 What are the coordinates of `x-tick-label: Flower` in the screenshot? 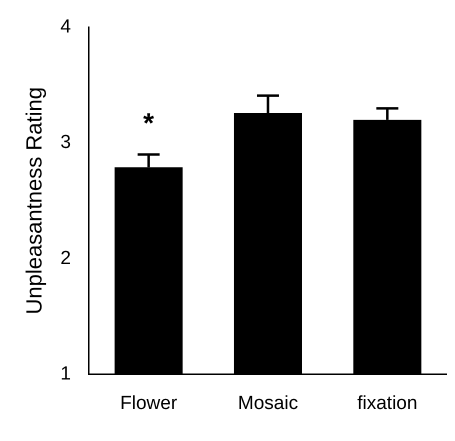 It's located at (149, 403).